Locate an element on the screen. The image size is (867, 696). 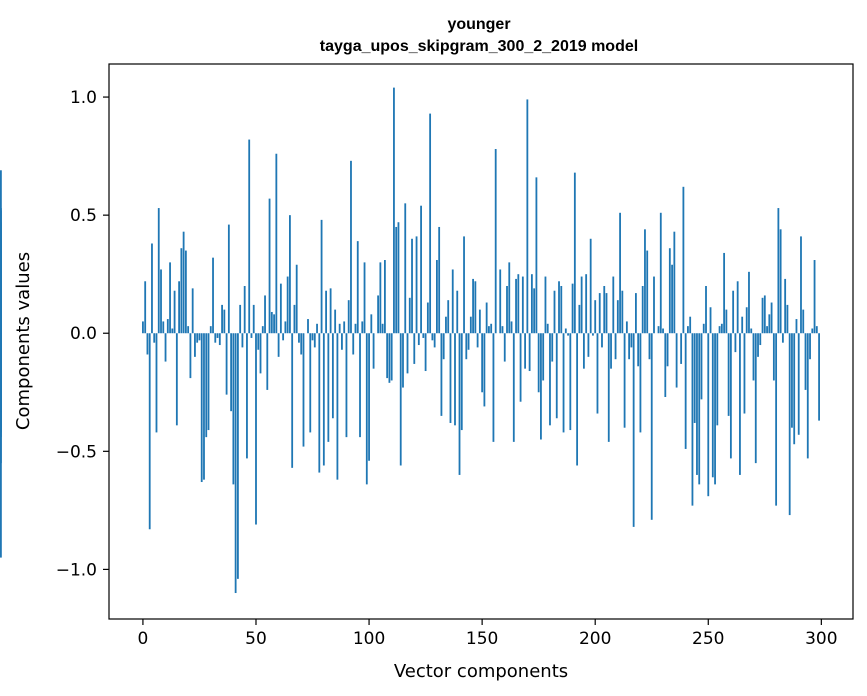
x-tick-label: 300 is located at coordinates (821, 639).